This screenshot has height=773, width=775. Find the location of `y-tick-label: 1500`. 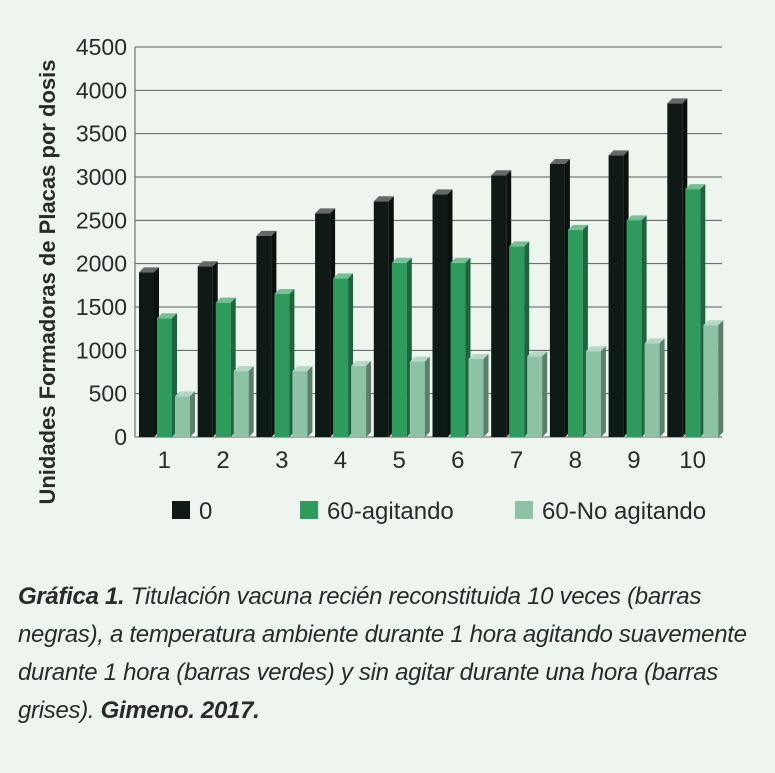

y-tick-label: 1500 is located at coordinates (101, 307).